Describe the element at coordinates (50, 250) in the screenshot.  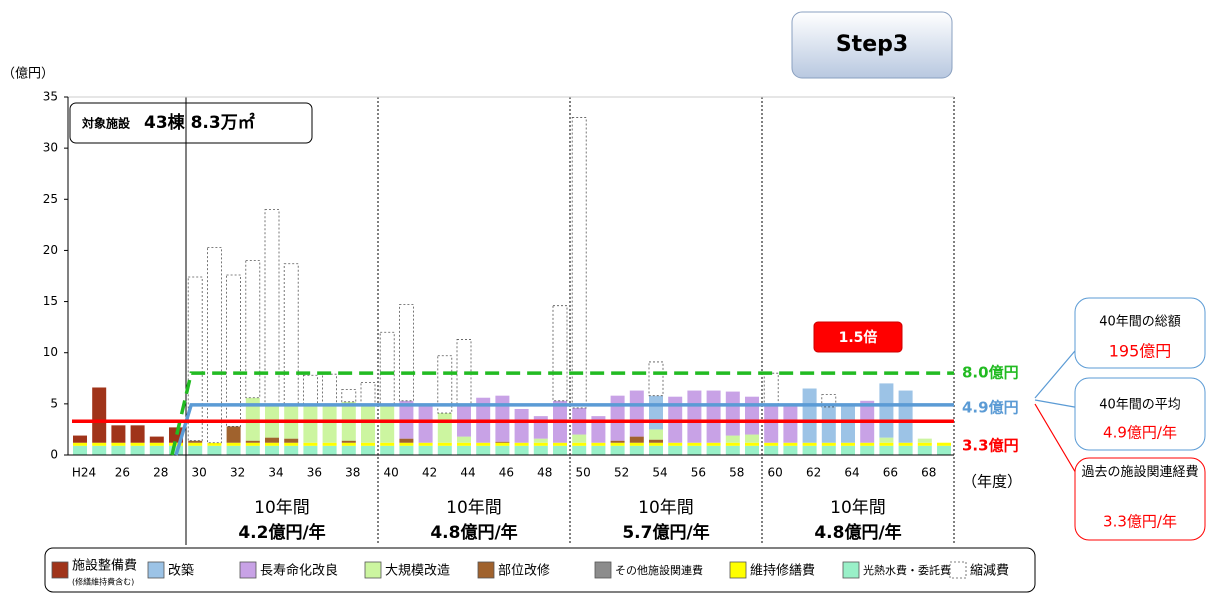
I see `y-tick-label: 20` at that location.